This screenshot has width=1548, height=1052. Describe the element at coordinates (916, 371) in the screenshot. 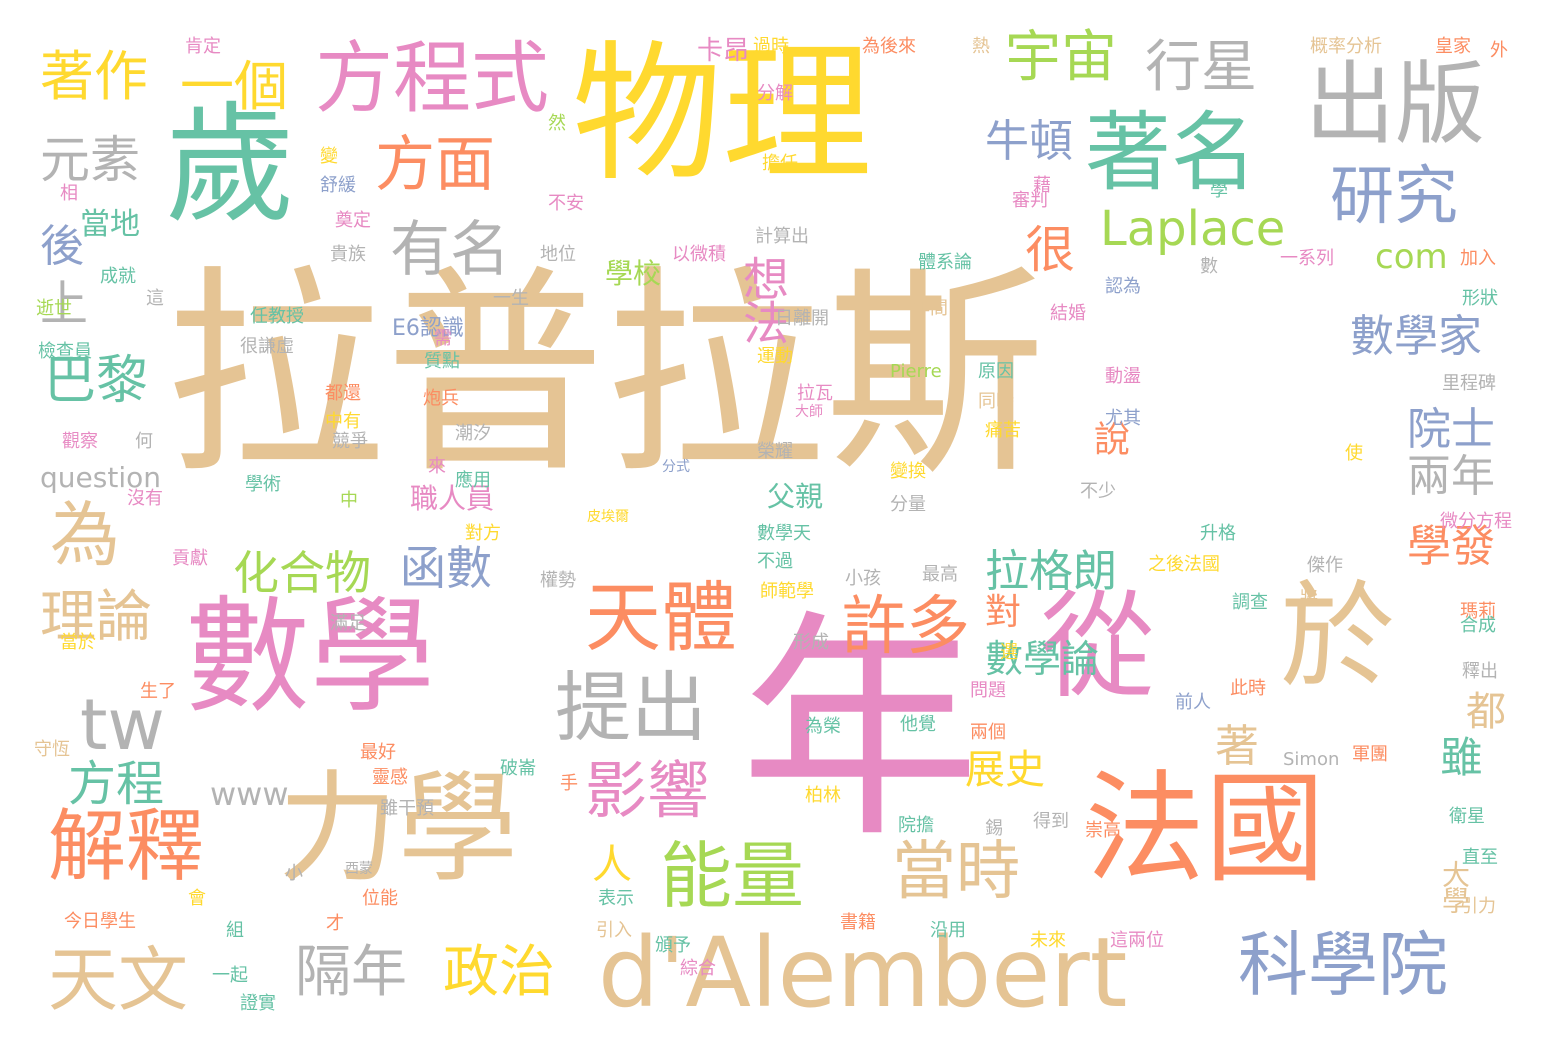

I see `cloud-word: Pierre` at that location.